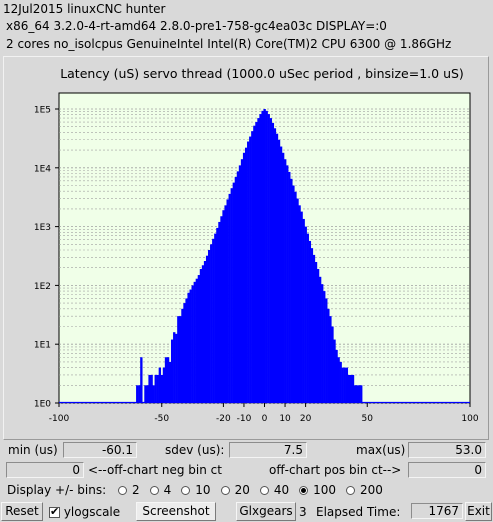 The height and width of the screenshot is (522, 493). Describe the element at coordinates (335, 470) in the screenshot. I see `pos-bin-label: off-chart pos bin ct-->` at that location.